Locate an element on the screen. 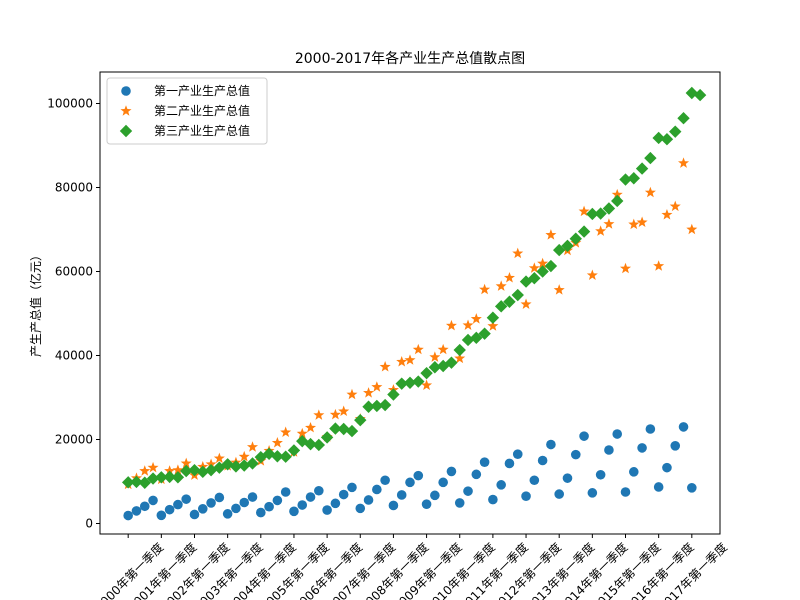 Image resolution: width=800 pixels, height=600 pixels. series-1-points is located at coordinates (410, 471).